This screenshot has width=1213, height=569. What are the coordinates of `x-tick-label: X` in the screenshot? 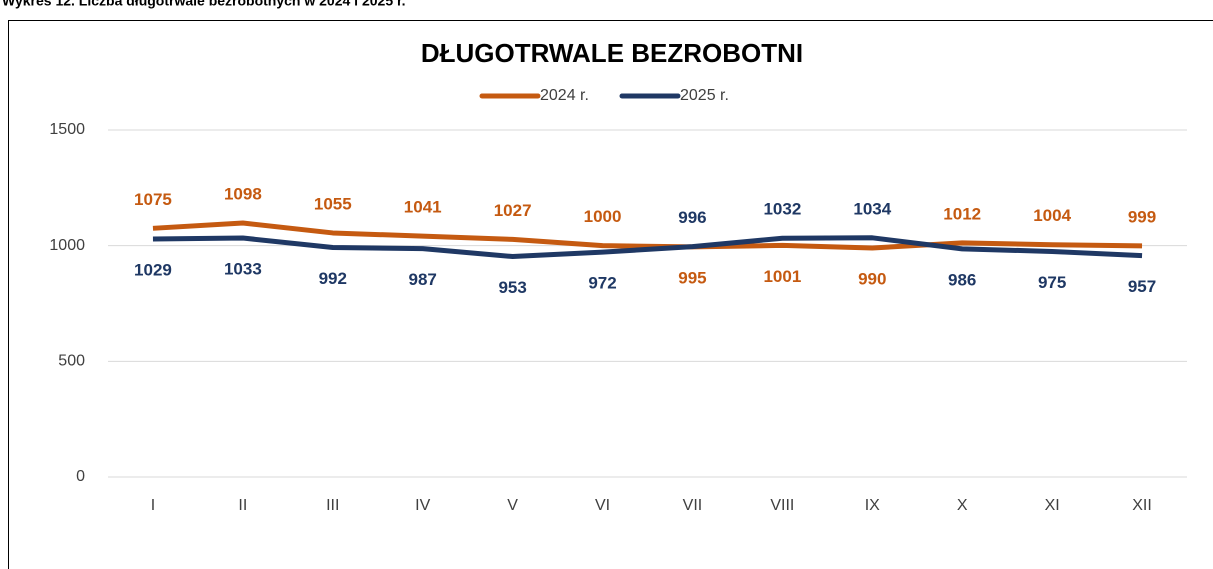 It's located at (962, 505).